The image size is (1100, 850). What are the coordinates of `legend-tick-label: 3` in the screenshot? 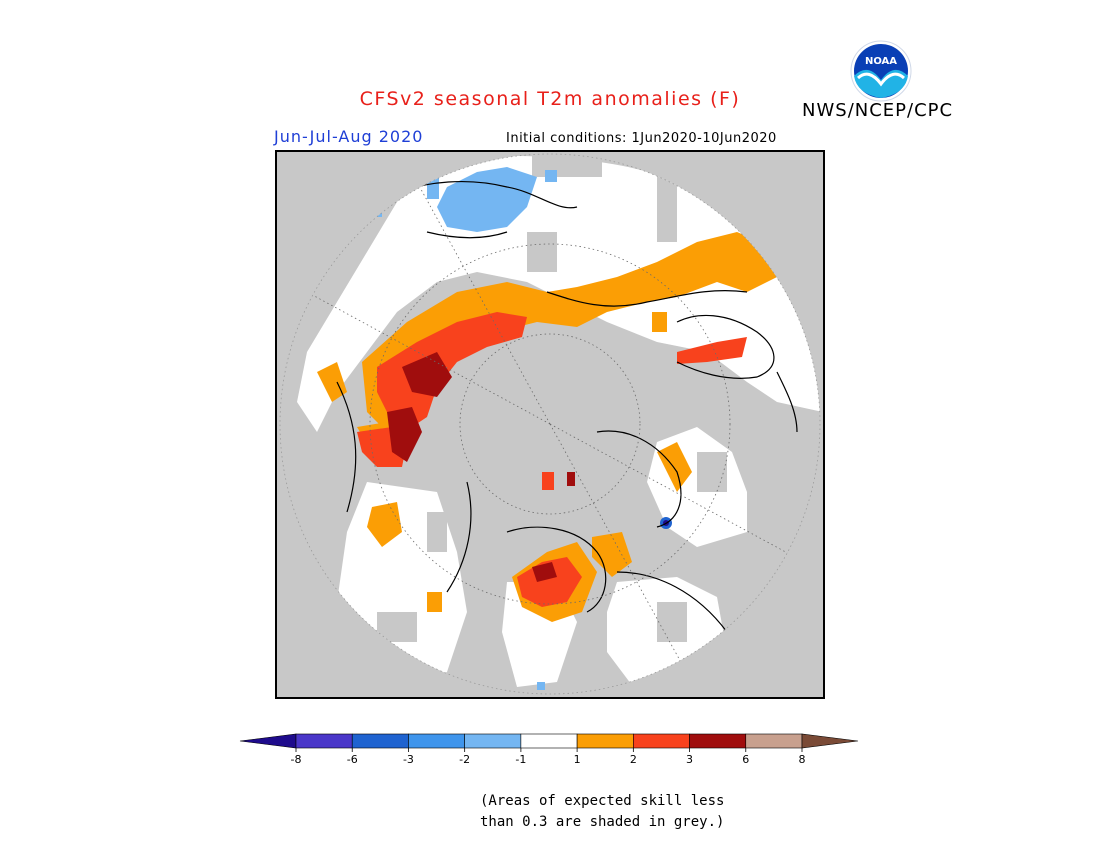 It's located at (689, 759).